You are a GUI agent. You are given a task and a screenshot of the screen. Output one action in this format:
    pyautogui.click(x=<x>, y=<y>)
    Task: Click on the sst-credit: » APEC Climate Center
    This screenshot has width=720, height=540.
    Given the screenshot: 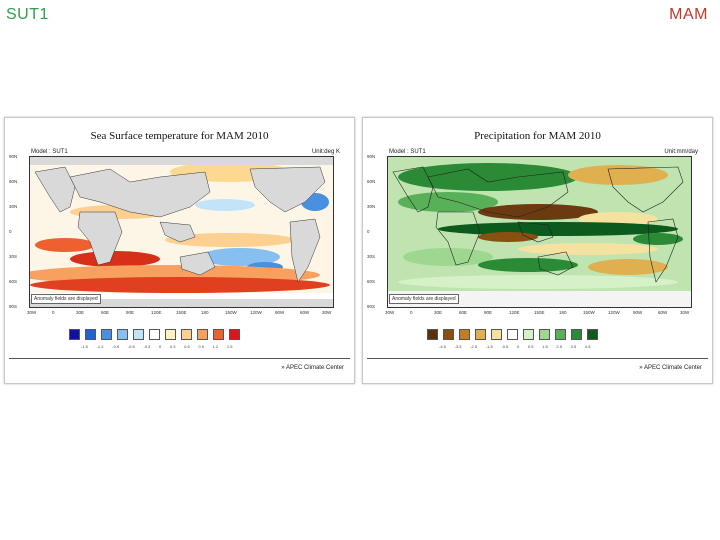 What is the action you would take?
    pyautogui.click(x=312, y=368)
    